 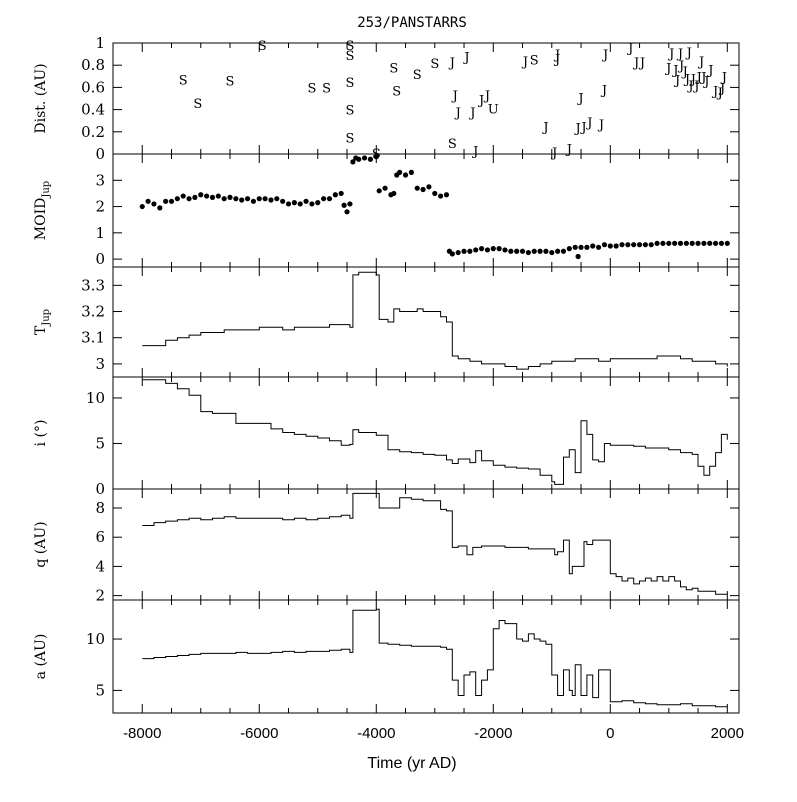 What do you see at coordinates (426, 210) in the screenshot?
I see `panel-frame-moid` at bounding box center [426, 210].